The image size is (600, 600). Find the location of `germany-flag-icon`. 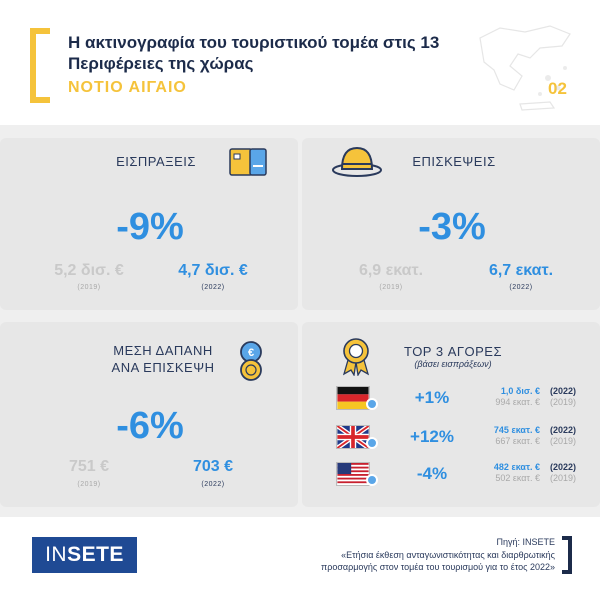

germany-flag-icon is located at coordinates (353, 398).